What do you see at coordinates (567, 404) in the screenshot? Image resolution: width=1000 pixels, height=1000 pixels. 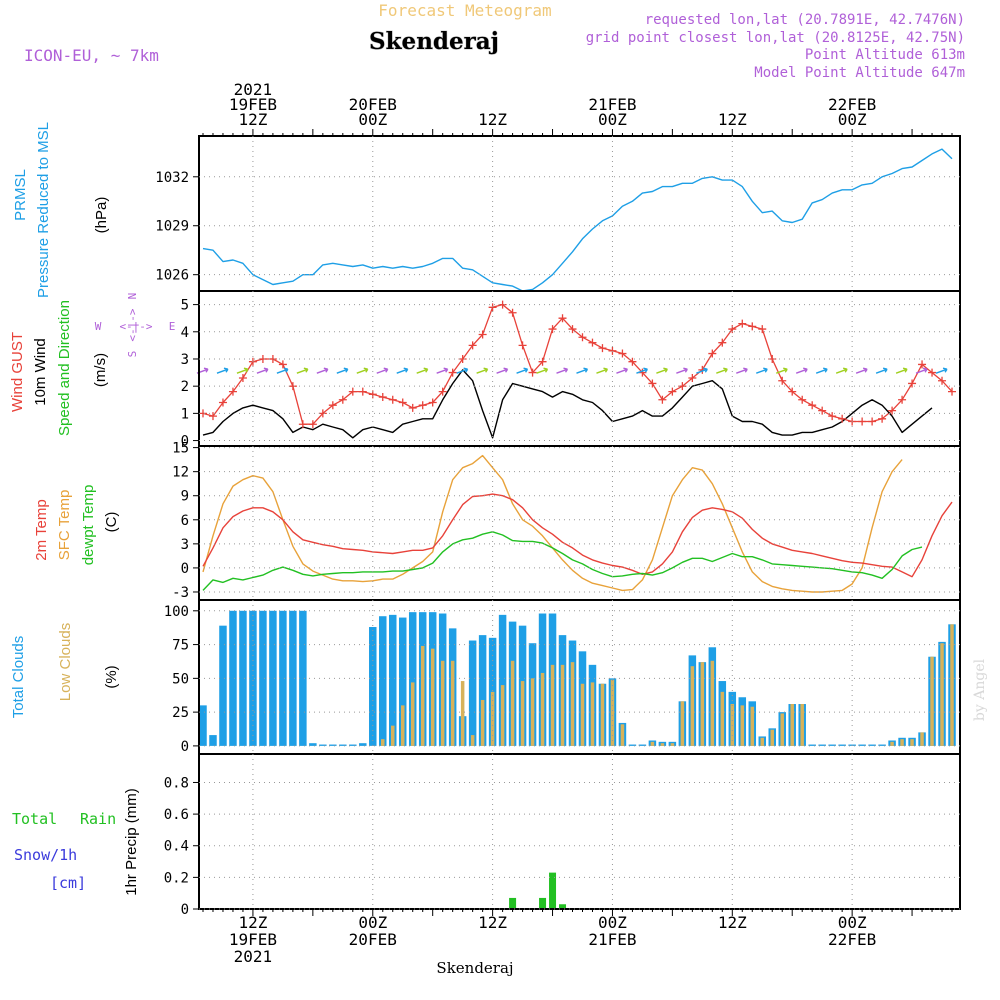 I see `wind10-line` at bounding box center [567, 404].